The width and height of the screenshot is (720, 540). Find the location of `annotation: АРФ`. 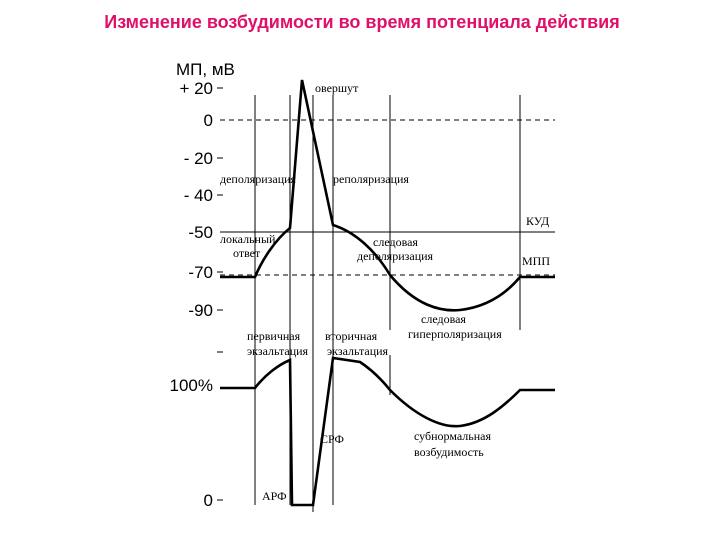

annotation: АРФ is located at coordinates (274, 496).